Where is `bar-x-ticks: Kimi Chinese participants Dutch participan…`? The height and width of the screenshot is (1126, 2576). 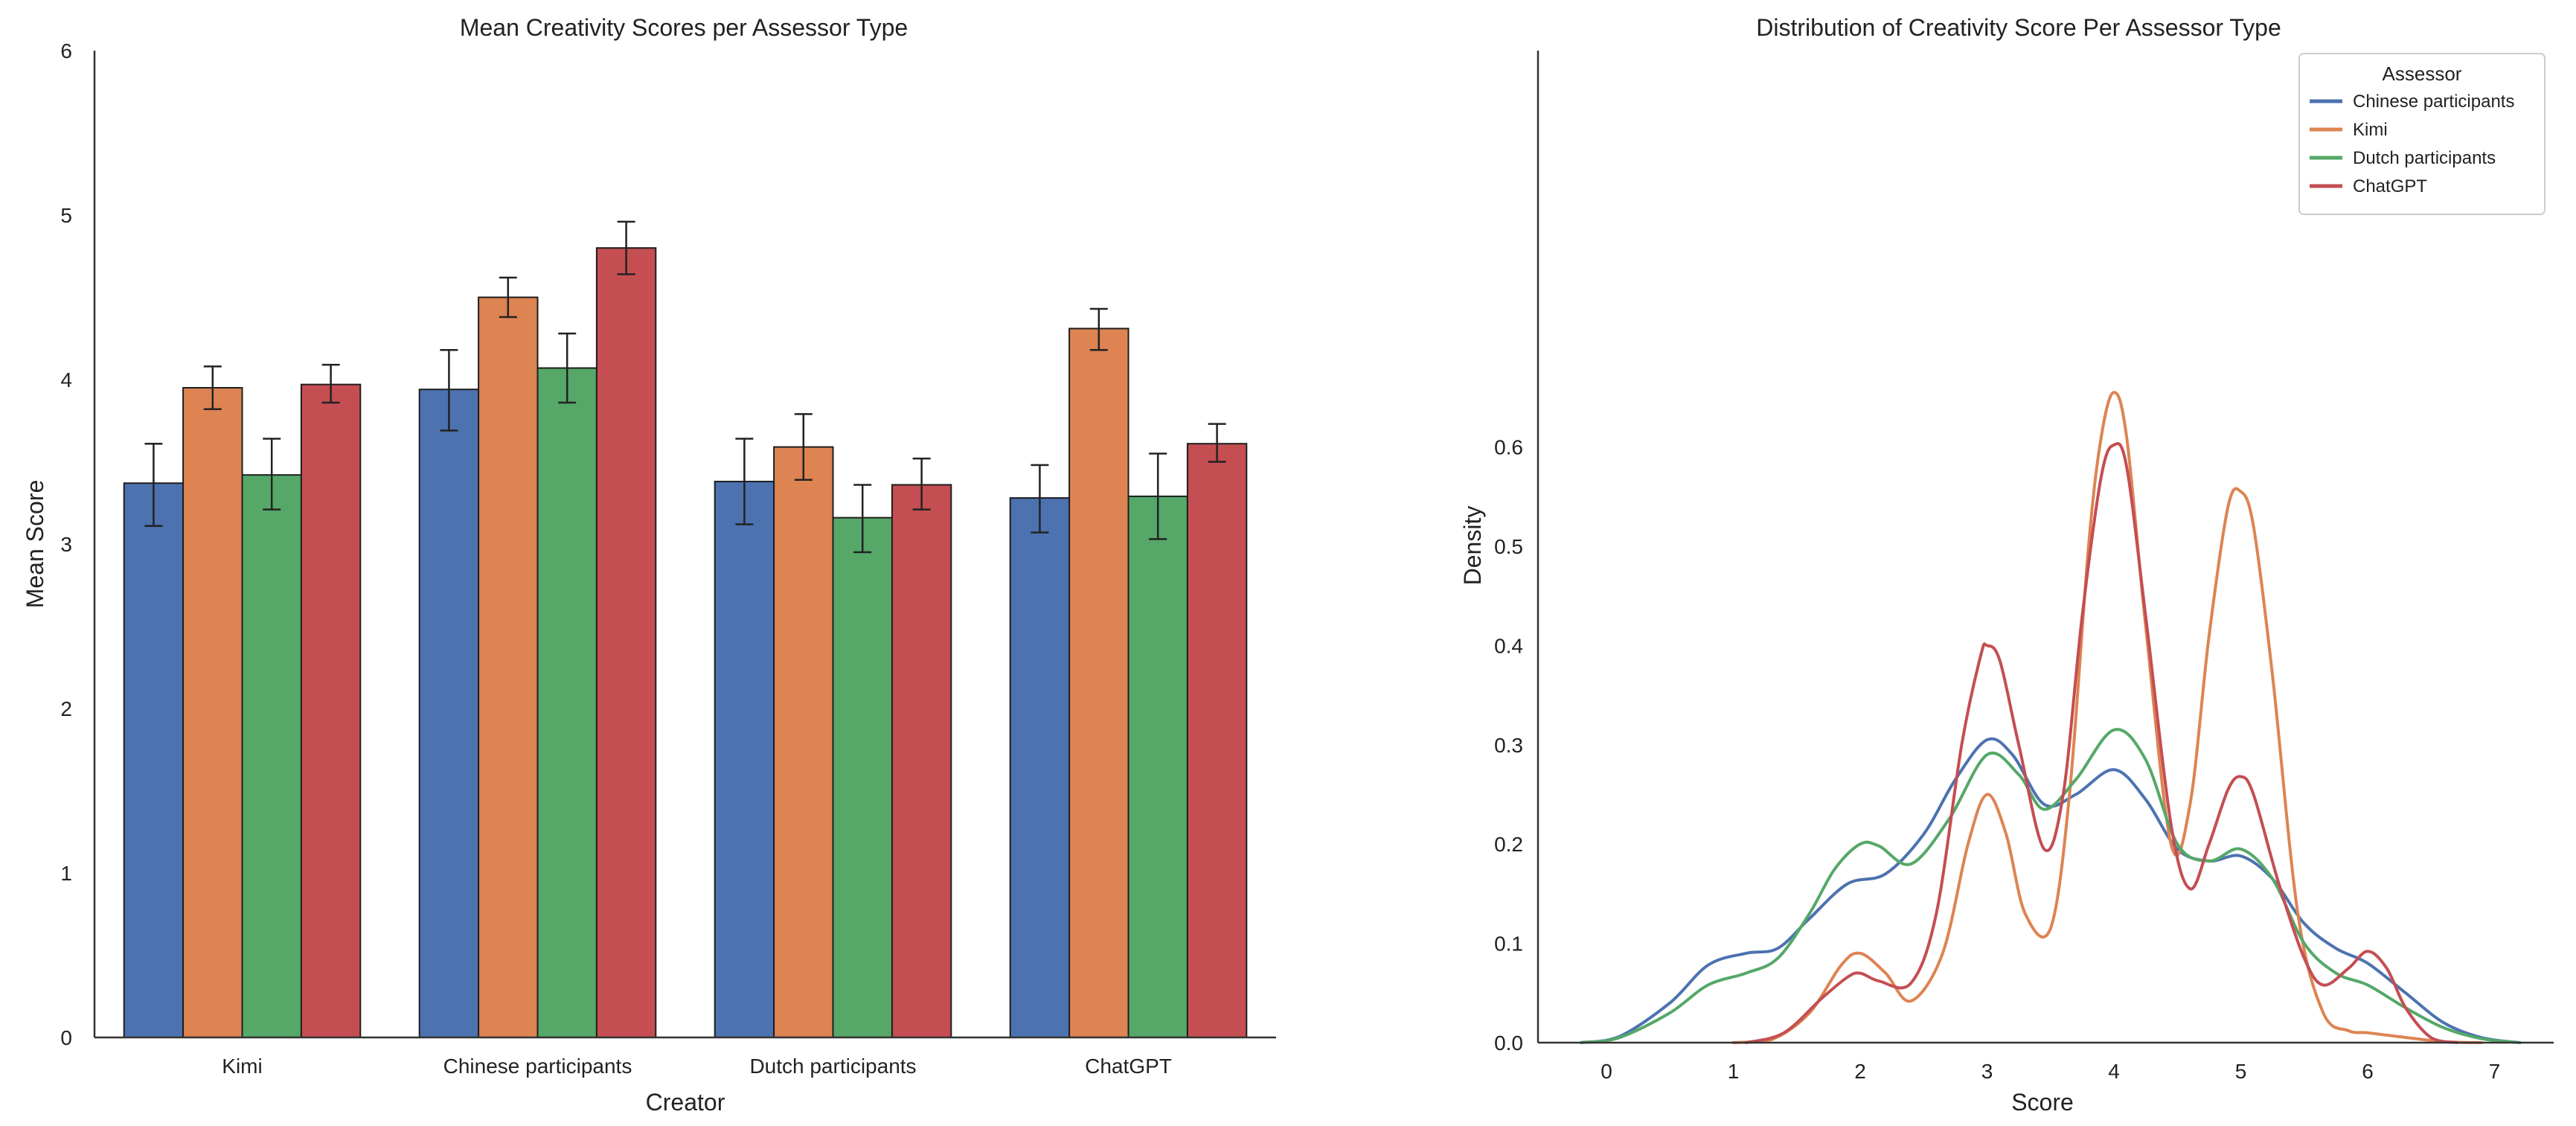 bar-x-ticks: Kimi Chinese participants Dutch participan… is located at coordinates (697, 1066).